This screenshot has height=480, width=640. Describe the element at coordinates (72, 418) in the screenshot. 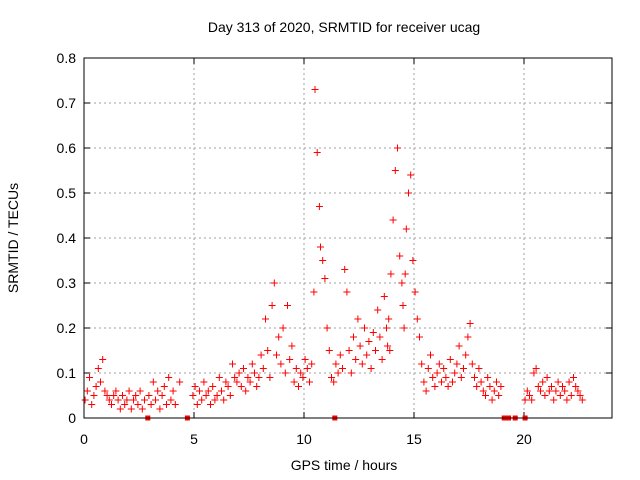

I see `y-tick-label: 0` at that location.